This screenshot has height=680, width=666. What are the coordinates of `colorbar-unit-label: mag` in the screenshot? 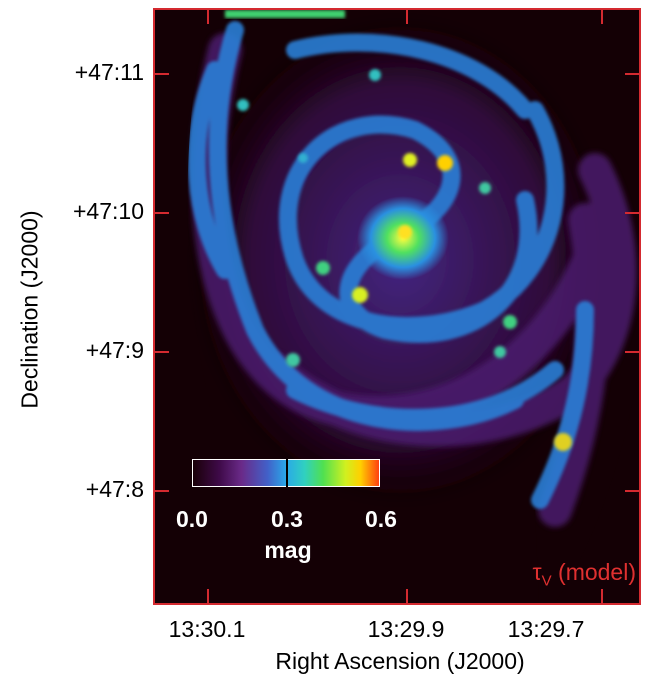 It's located at (288, 550).